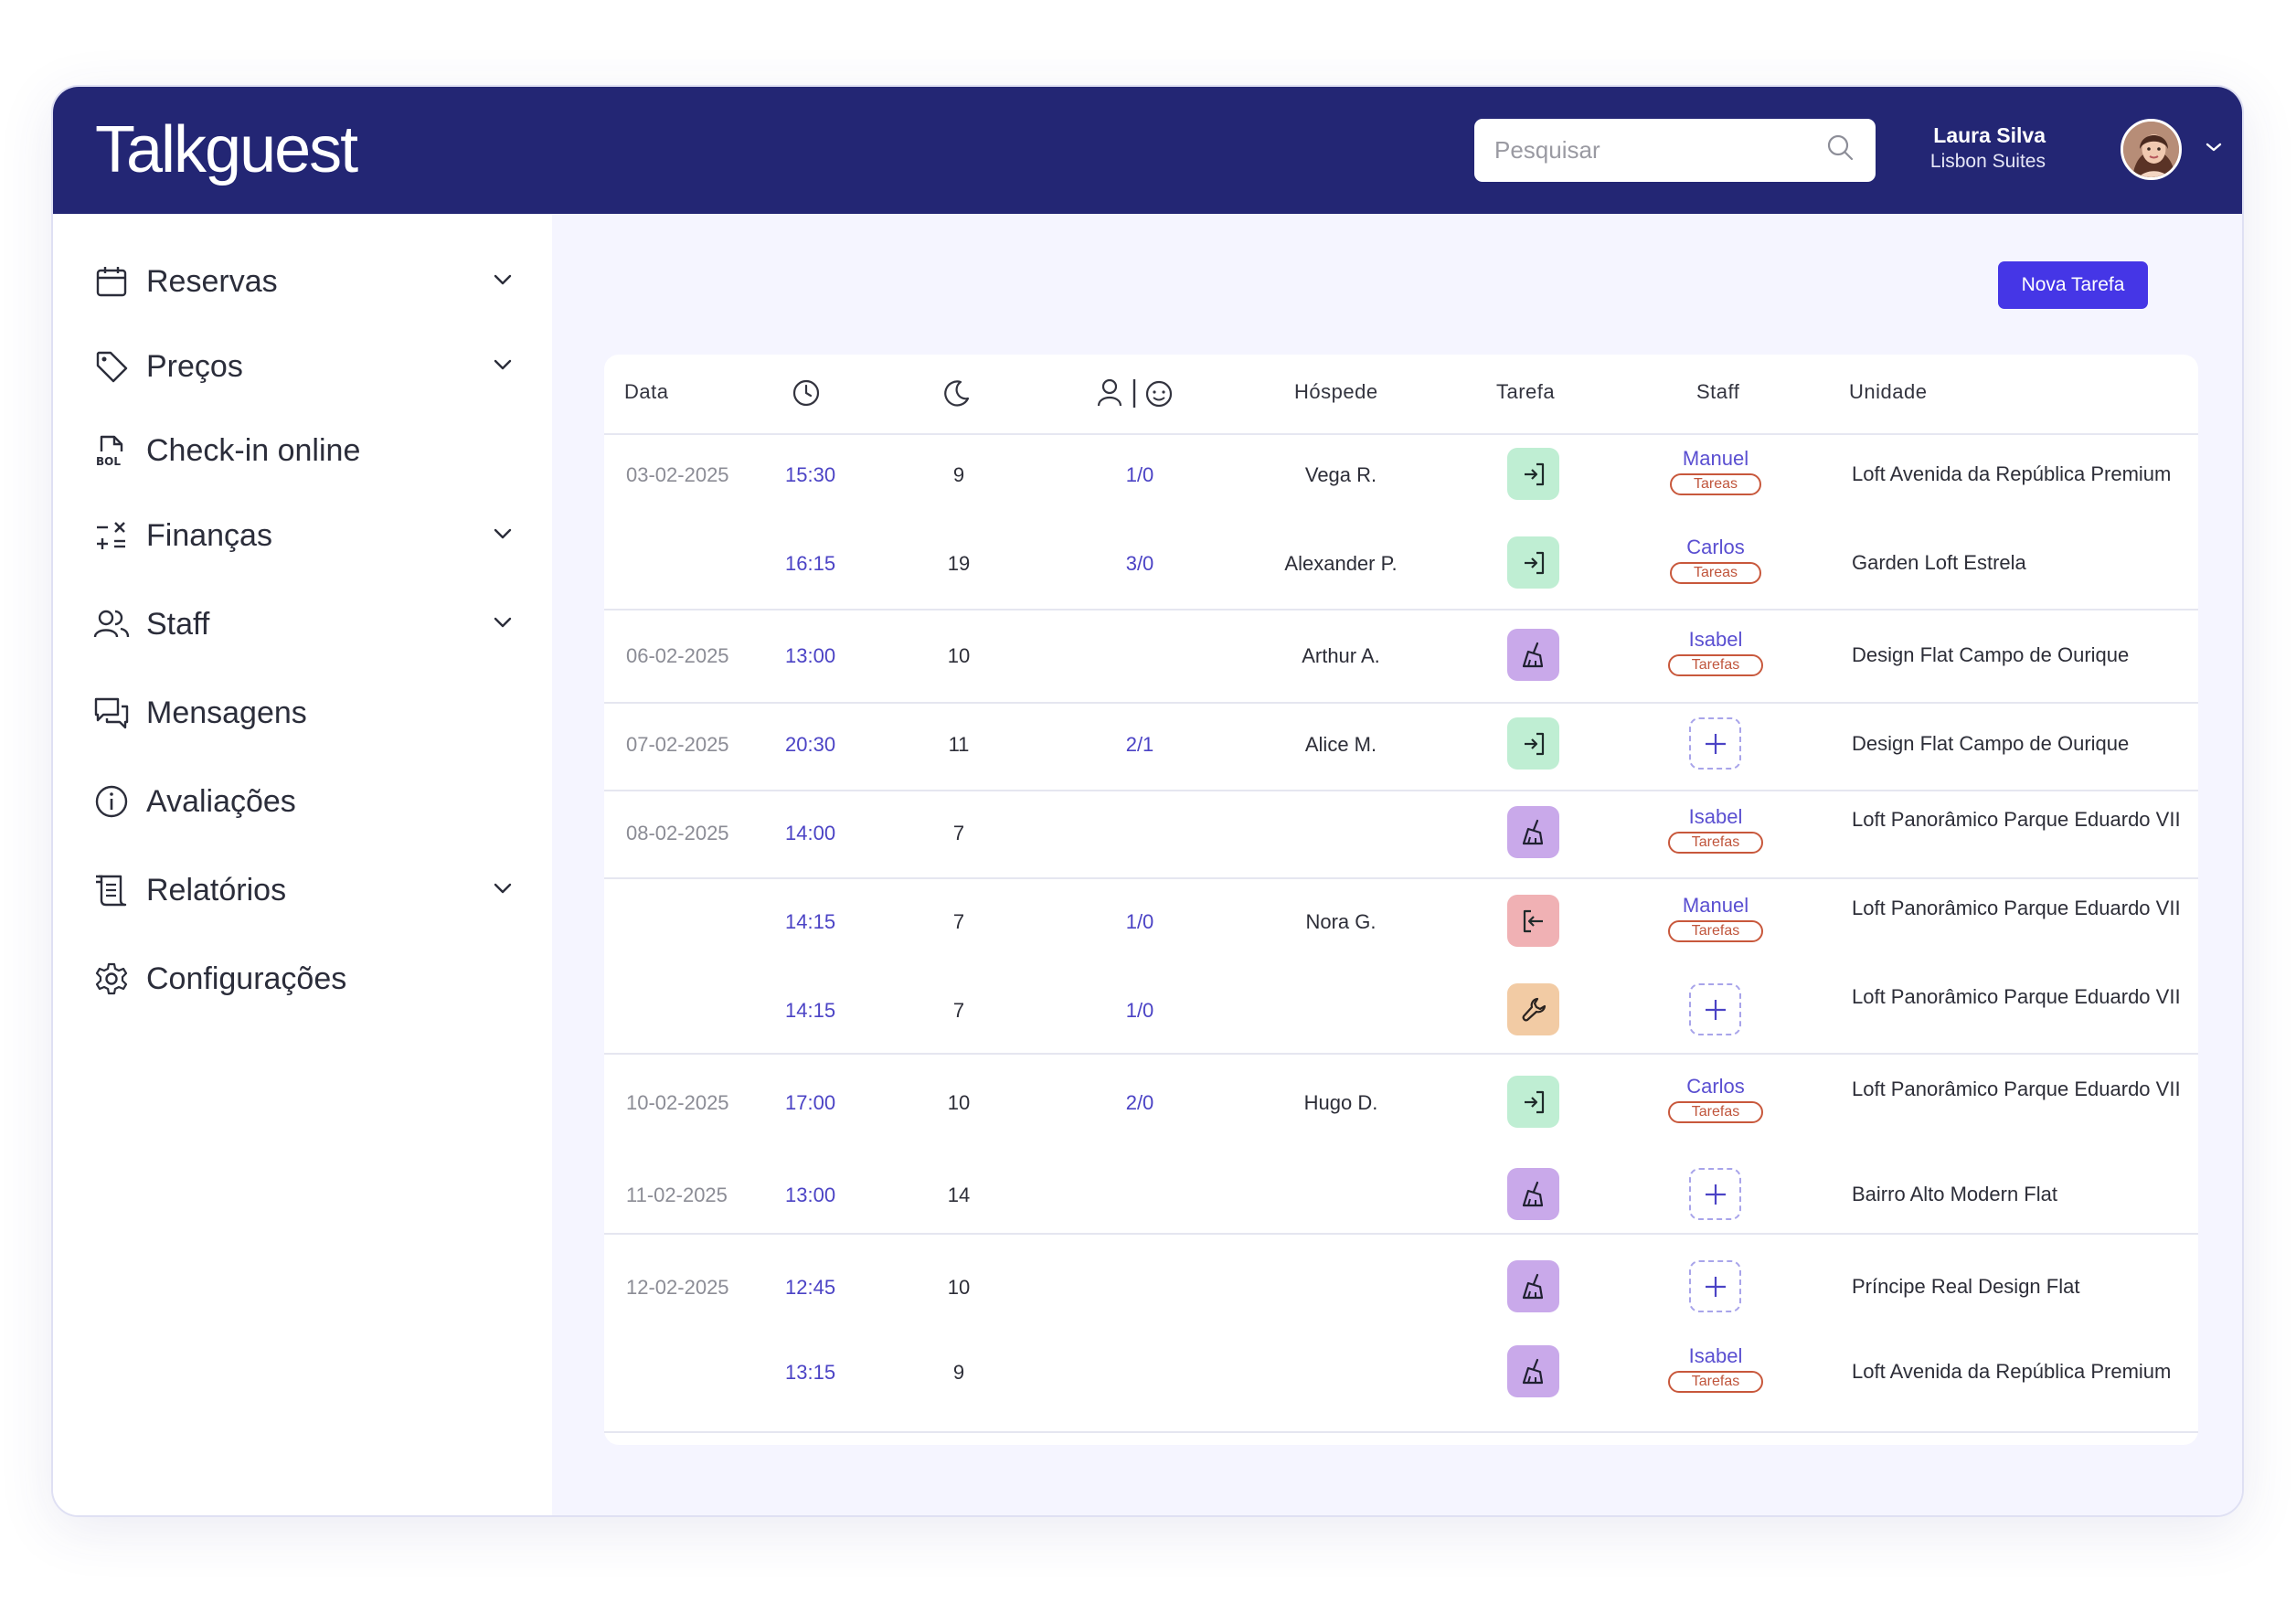 The image size is (2296, 1603). Describe the element at coordinates (1966, 1286) in the screenshot. I see `row-unit: Príncipe Real Design Flat` at that location.